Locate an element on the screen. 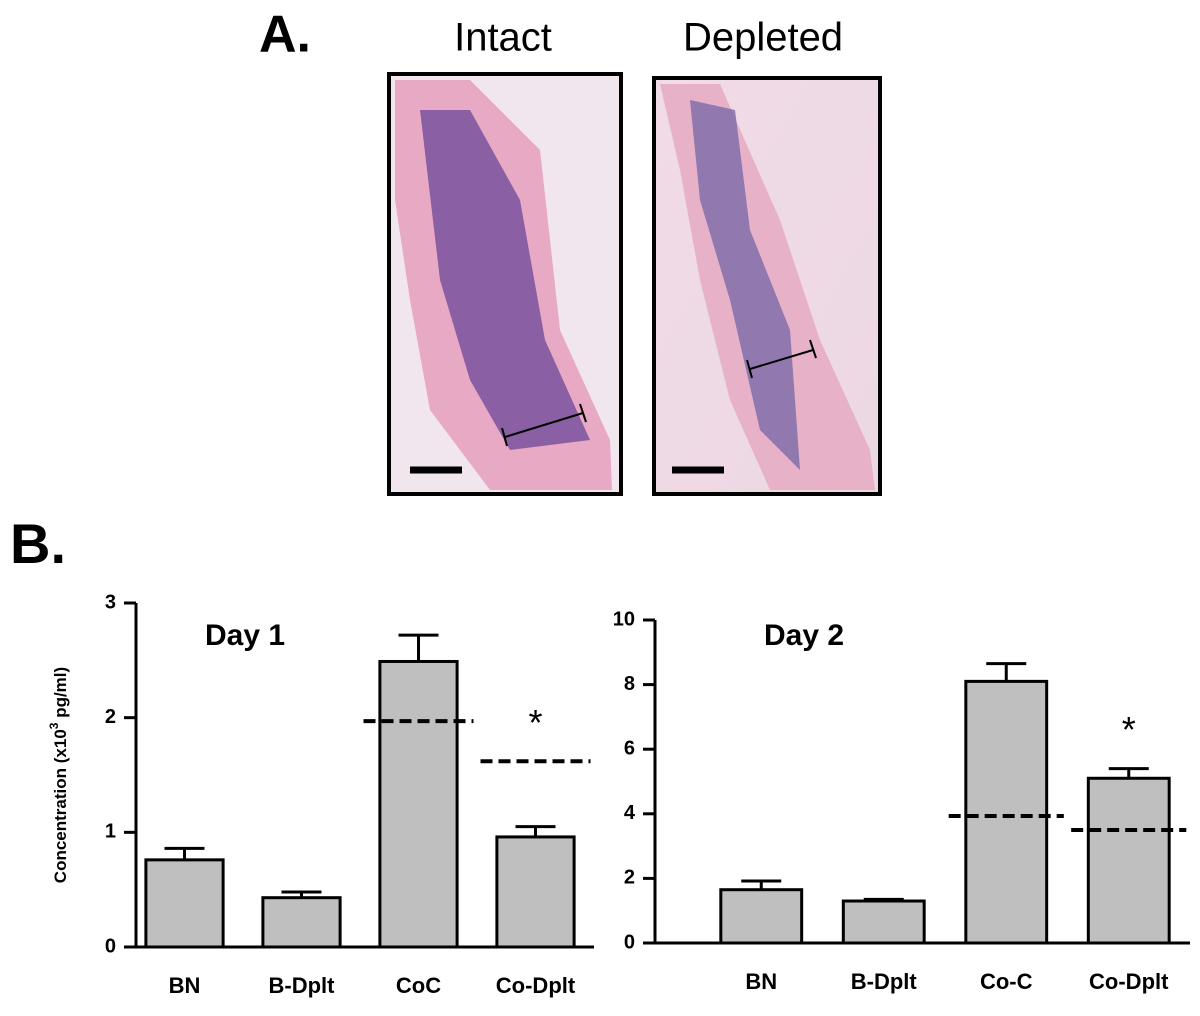 The image size is (1200, 1016). panel-label: A. is located at coordinates (285, 35).